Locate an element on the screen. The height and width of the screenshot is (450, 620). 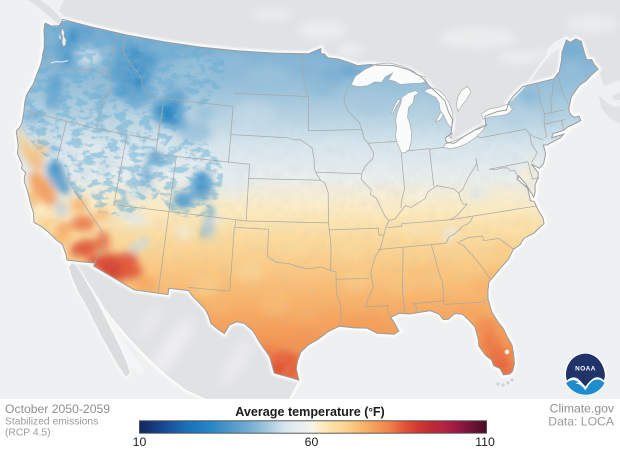
svg-text: 60 is located at coordinates (312, 442).